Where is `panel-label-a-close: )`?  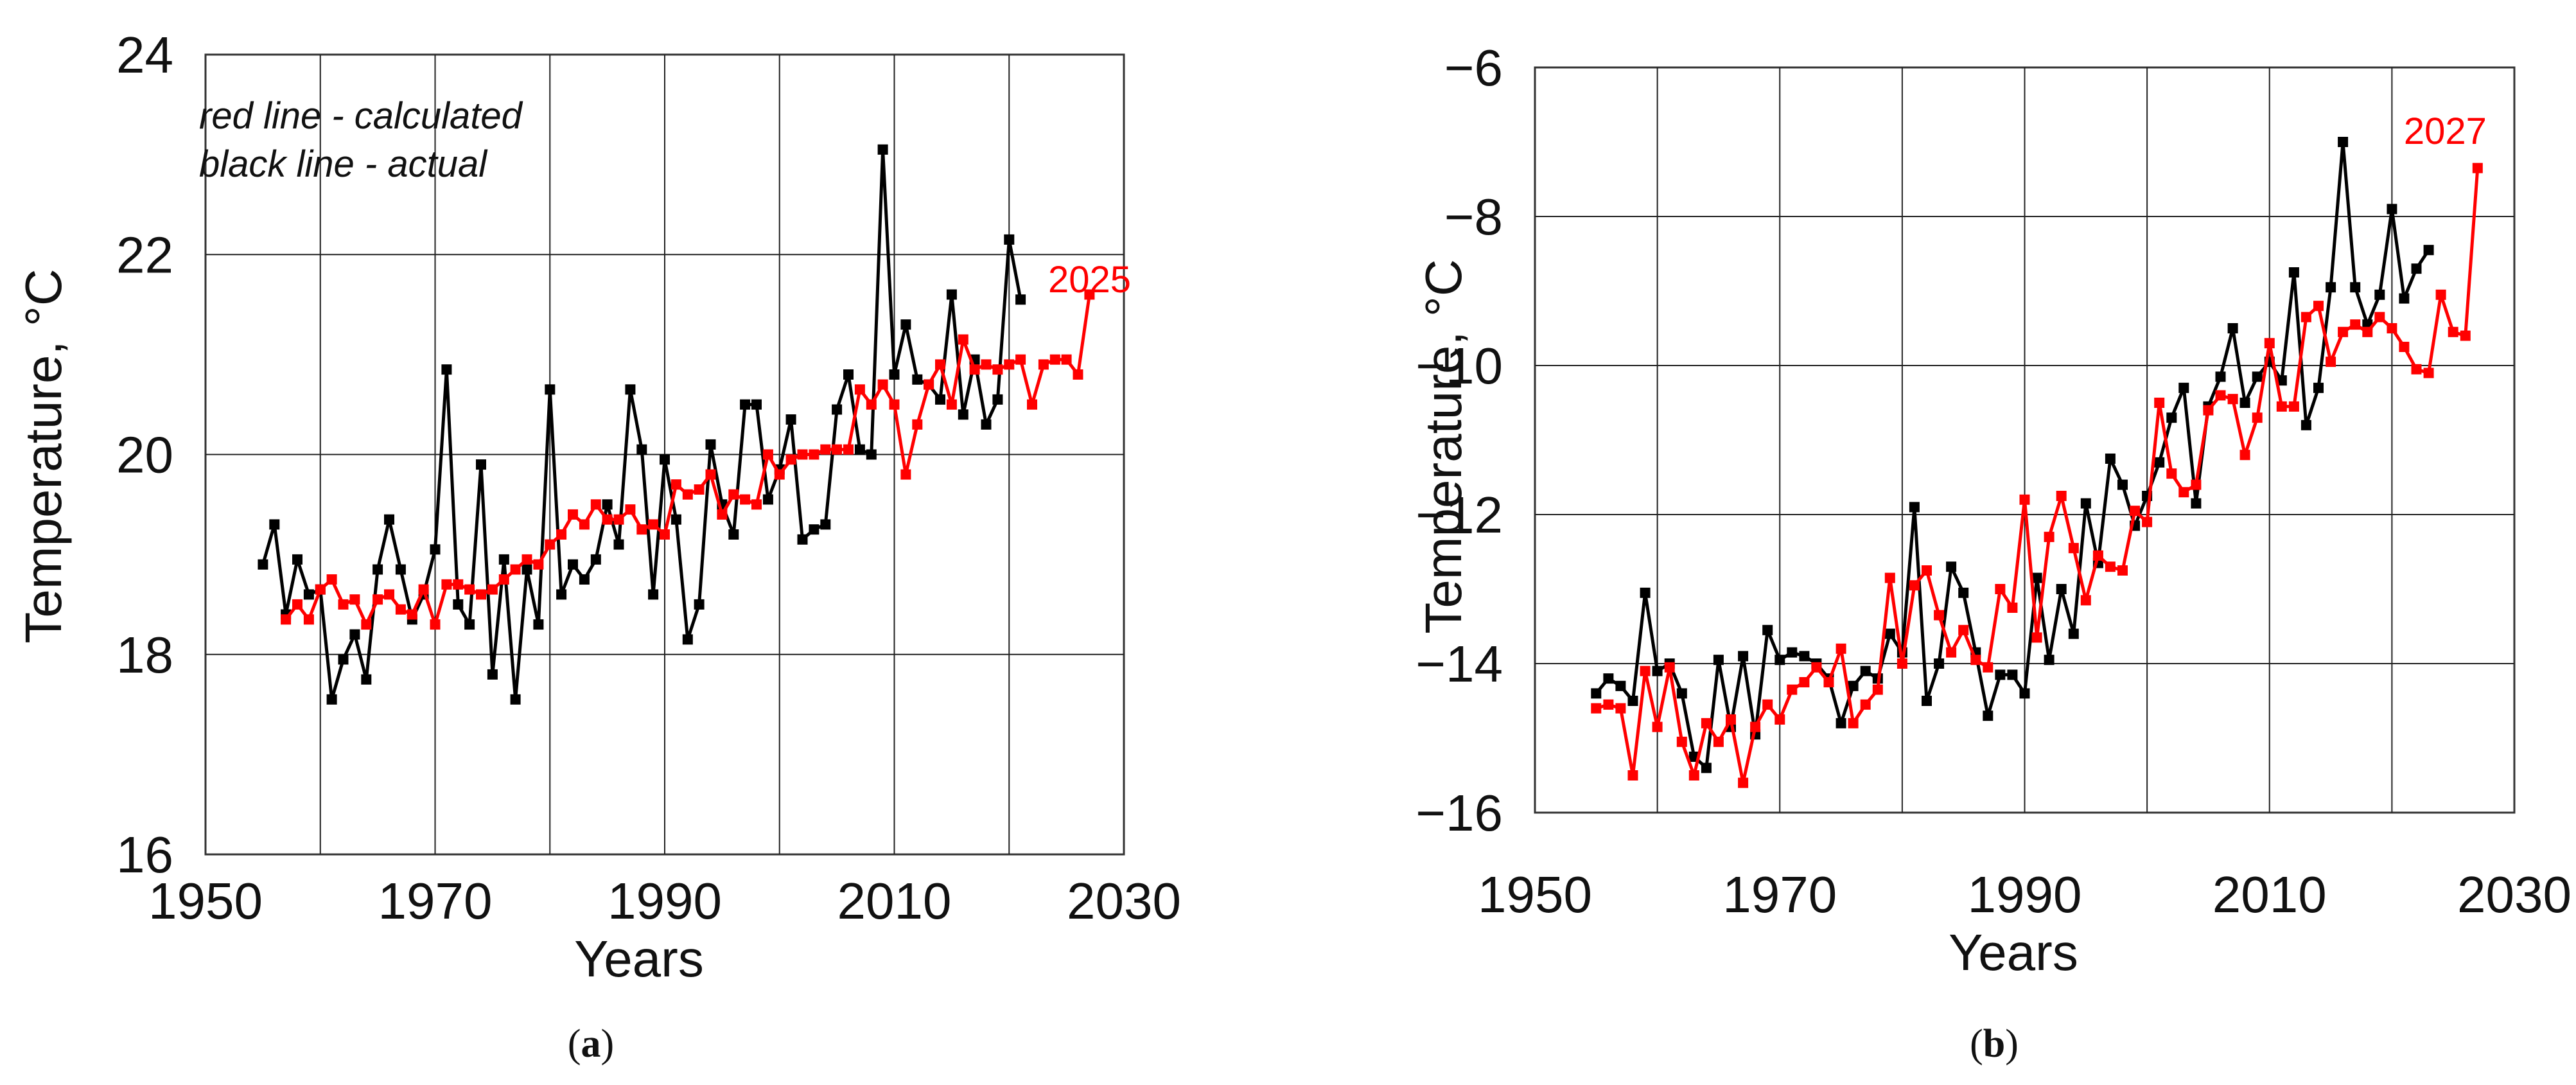
panel-label-a-close: ) is located at coordinates (608, 1044).